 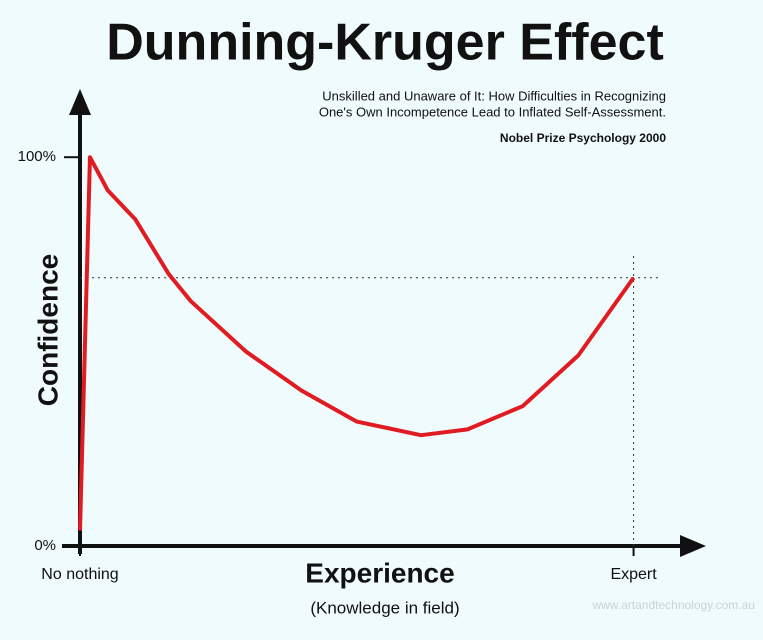 What do you see at coordinates (633, 574) in the screenshot?
I see `x-tick-label: Expert` at bounding box center [633, 574].